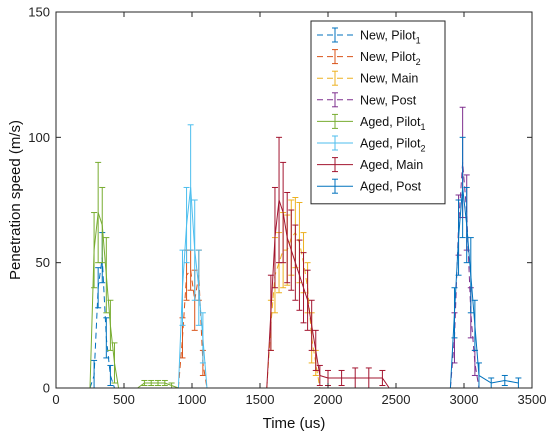 This screenshot has height=436, width=550. I want to click on legend-label-text: Aged, Post, so click(391, 187).